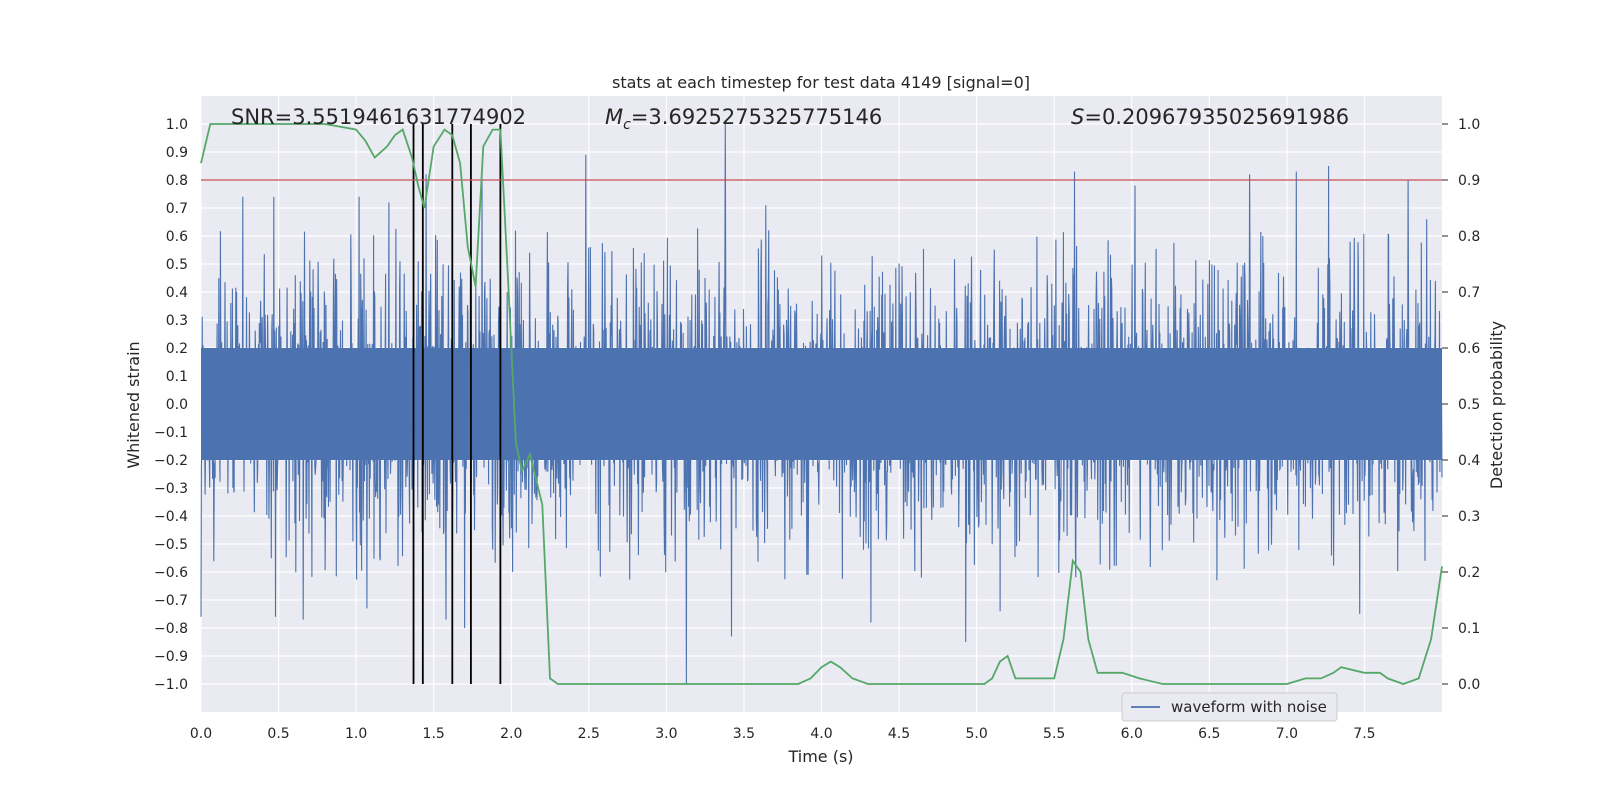 The image size is (1600, 800). What do you see at coordinates (1287, 734) in the screenshot?
I see `x-tick-label: 7.0` at bounding box center [1287, 734].